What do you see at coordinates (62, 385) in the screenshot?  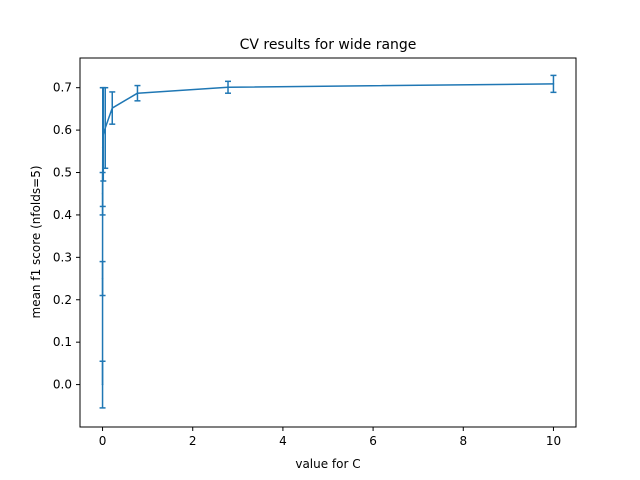 I see `y-tick-label: 0.0` at bounding box center [62, 385].